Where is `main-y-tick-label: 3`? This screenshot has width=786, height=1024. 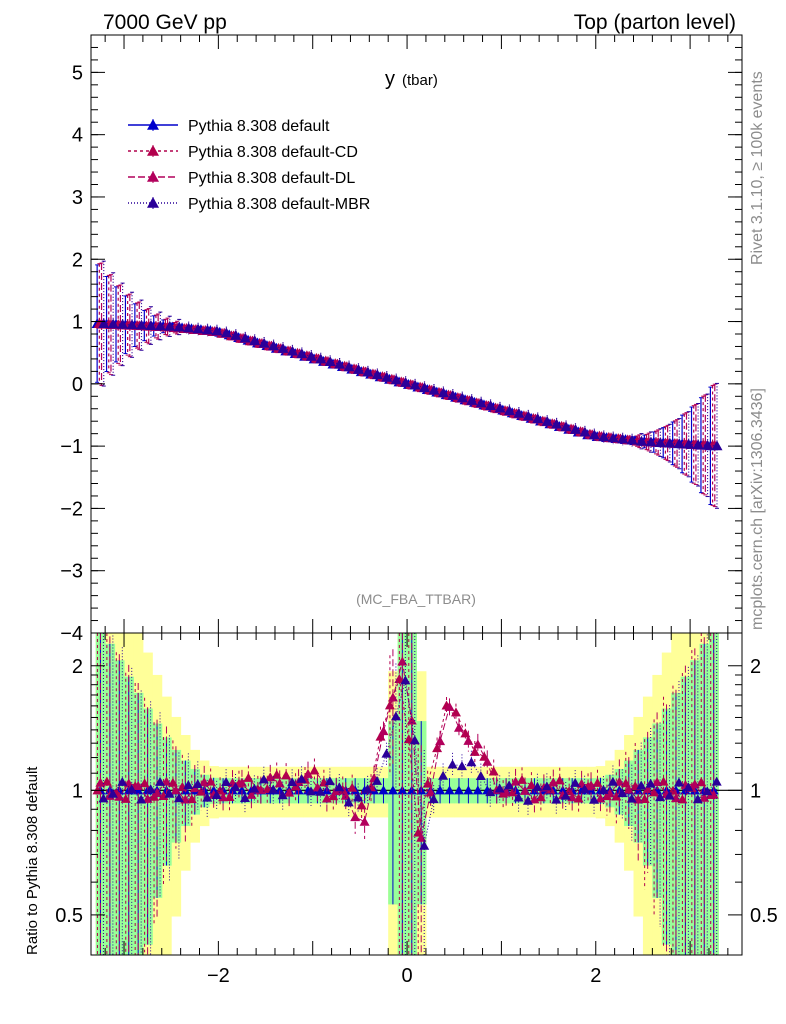 main-y-tick-label: 3 is located at coordinates (77, 198).